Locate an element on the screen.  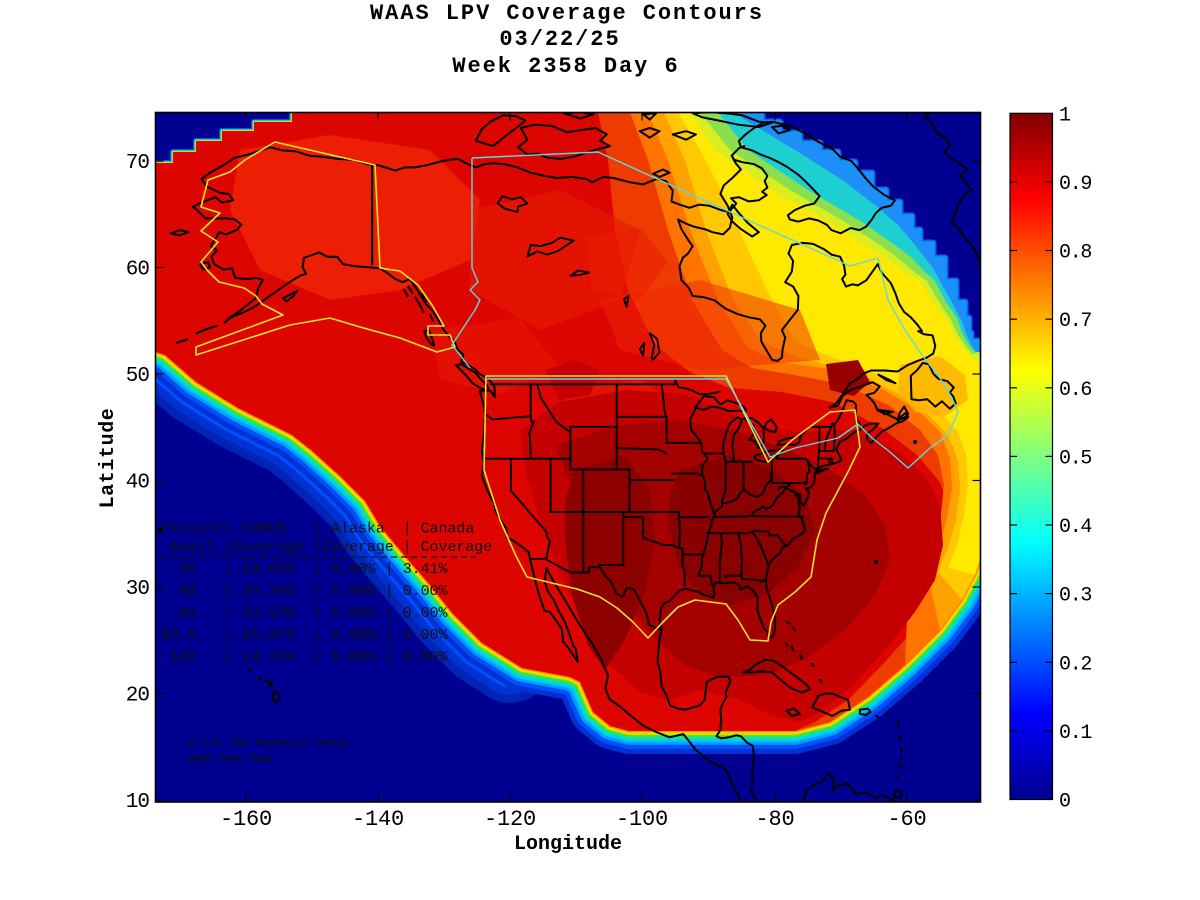
svg-text: 03/22/25 is located at coordinates (559, 39).